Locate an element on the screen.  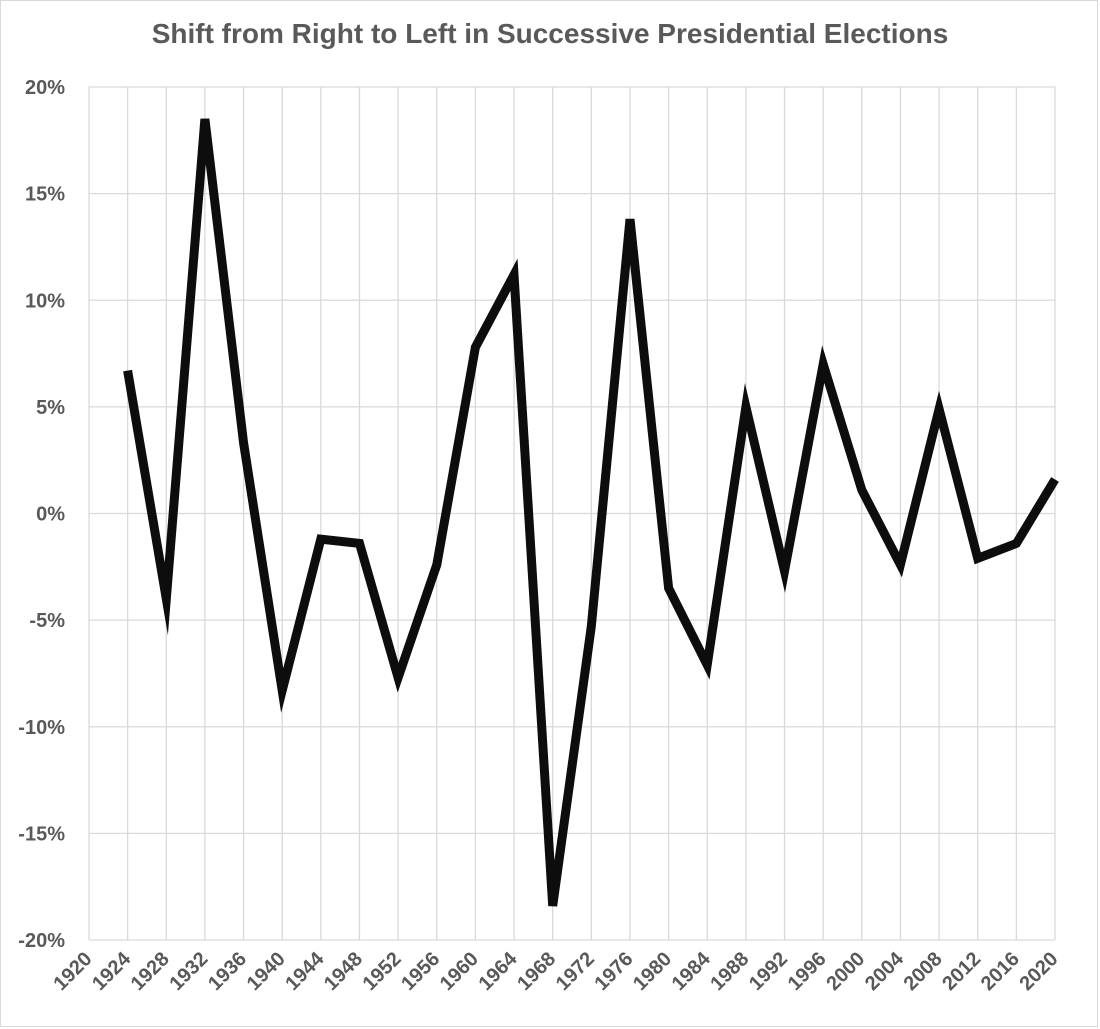
x-tick-label: 1944 is located at coordinates (305, 971).